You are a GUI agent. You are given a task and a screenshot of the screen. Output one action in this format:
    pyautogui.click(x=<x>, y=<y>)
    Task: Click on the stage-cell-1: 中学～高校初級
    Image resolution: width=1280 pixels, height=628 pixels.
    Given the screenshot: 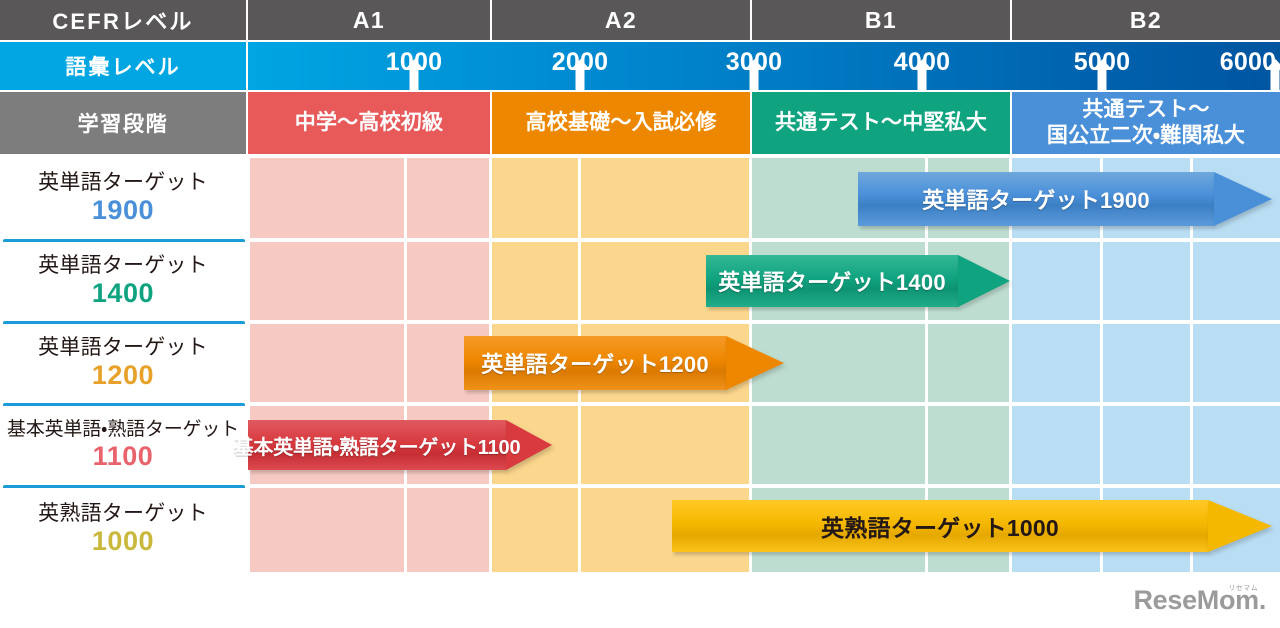 What is the action you would take?
    pyautogui.click(x=369, y=123)
    